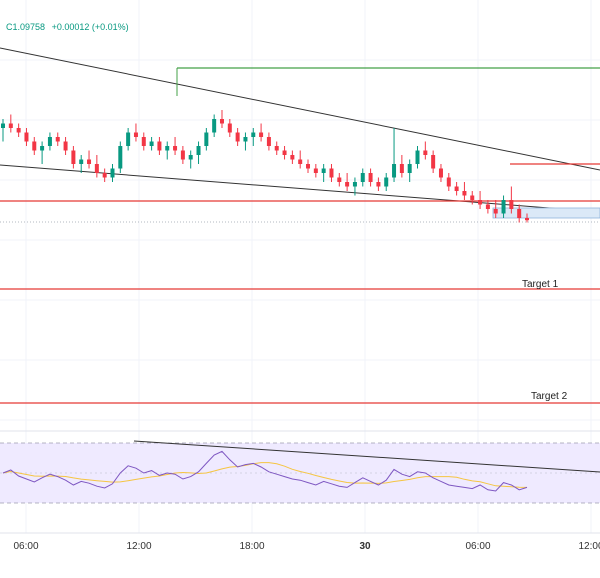  I want to click on x-tick-label: 18:00, so click(251, 546).